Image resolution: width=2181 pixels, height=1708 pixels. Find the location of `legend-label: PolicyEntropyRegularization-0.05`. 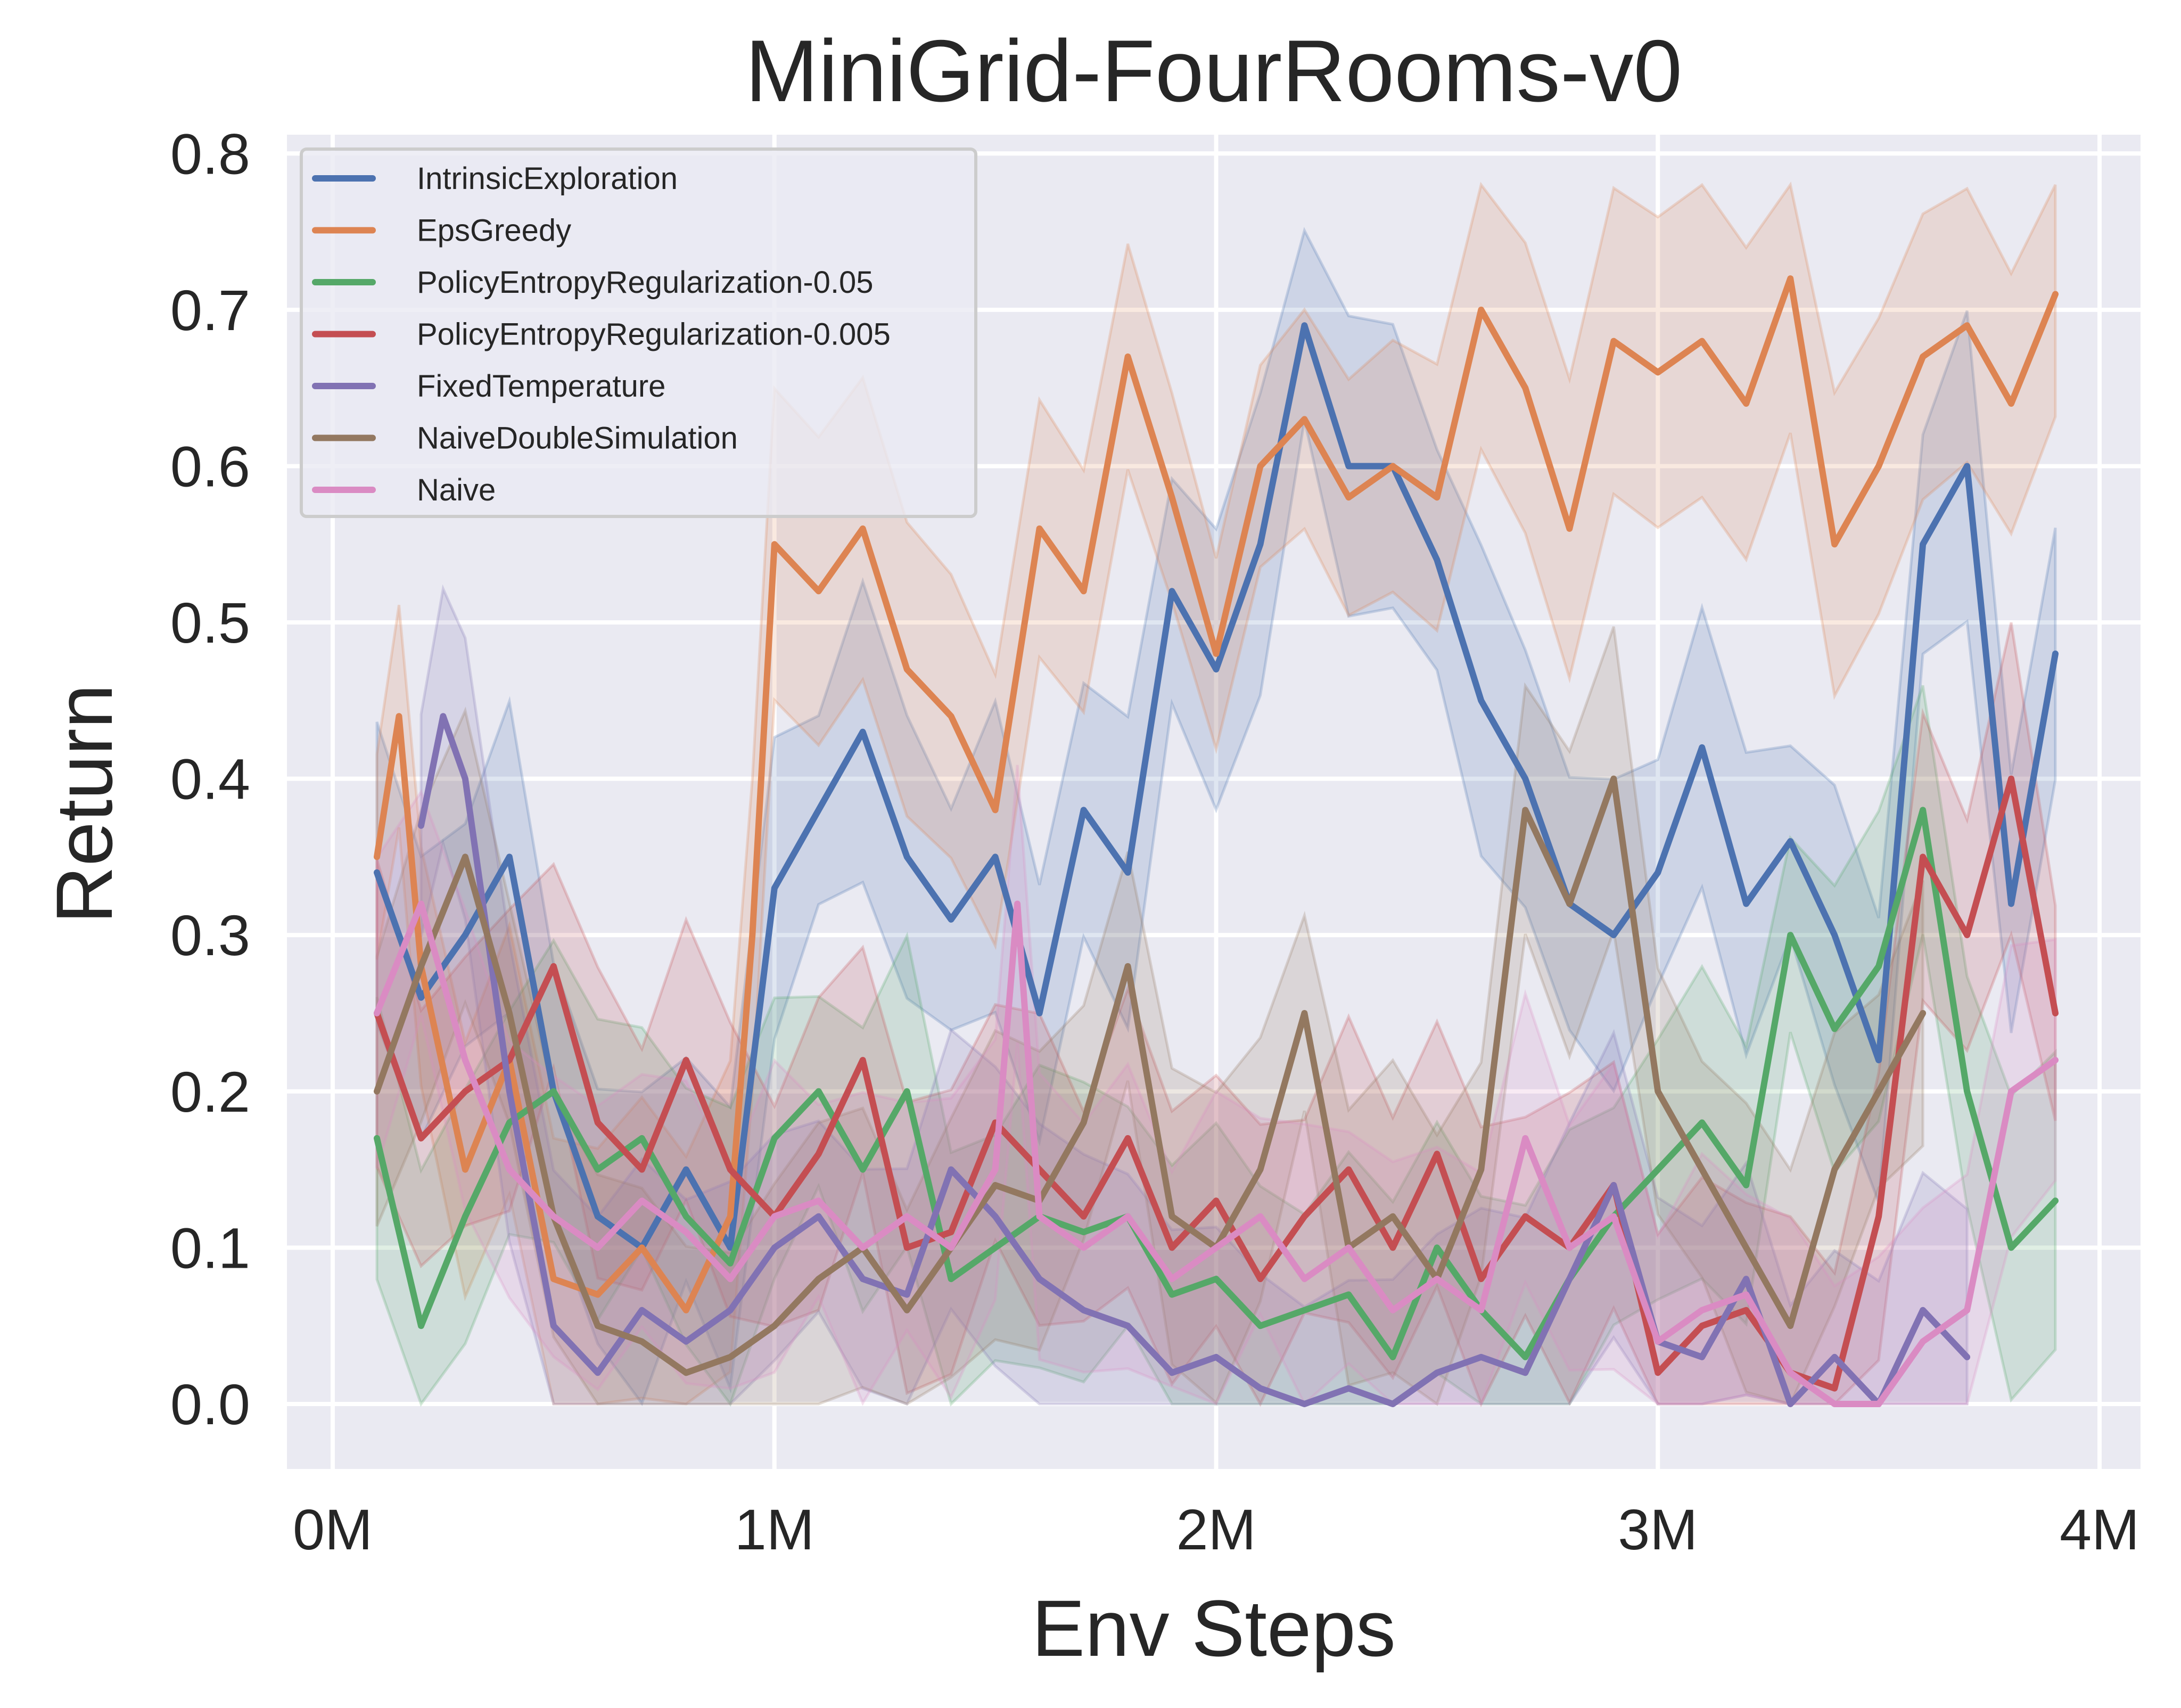

legend-label: PolicyEntropyRegularization-0.05 is located at coordinates (645, 282).